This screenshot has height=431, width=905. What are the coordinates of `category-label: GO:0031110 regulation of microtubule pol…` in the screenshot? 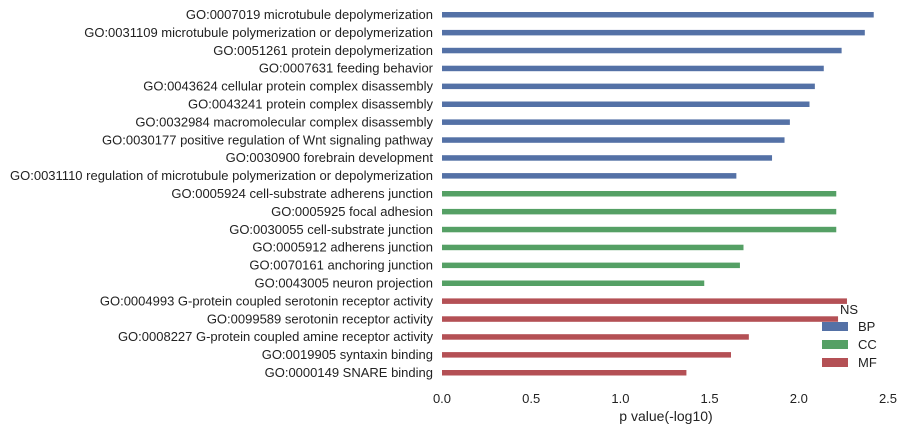 It's located at (221, 175).